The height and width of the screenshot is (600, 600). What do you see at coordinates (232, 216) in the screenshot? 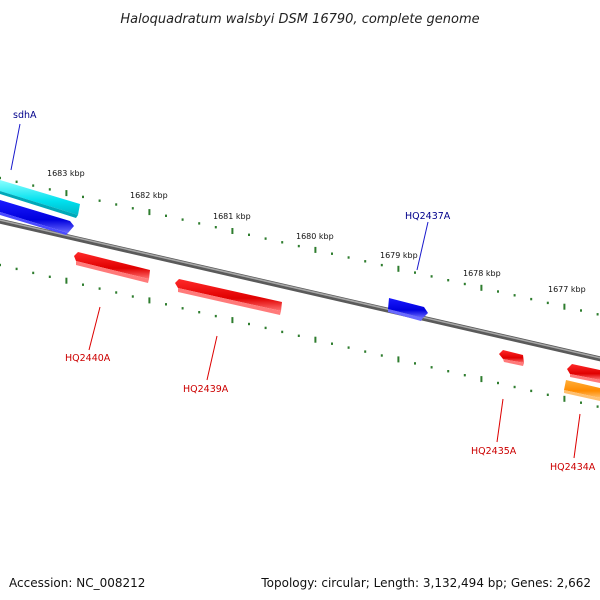
I see `tick-label: 1681 kbp` at bounding box center [232, 216].